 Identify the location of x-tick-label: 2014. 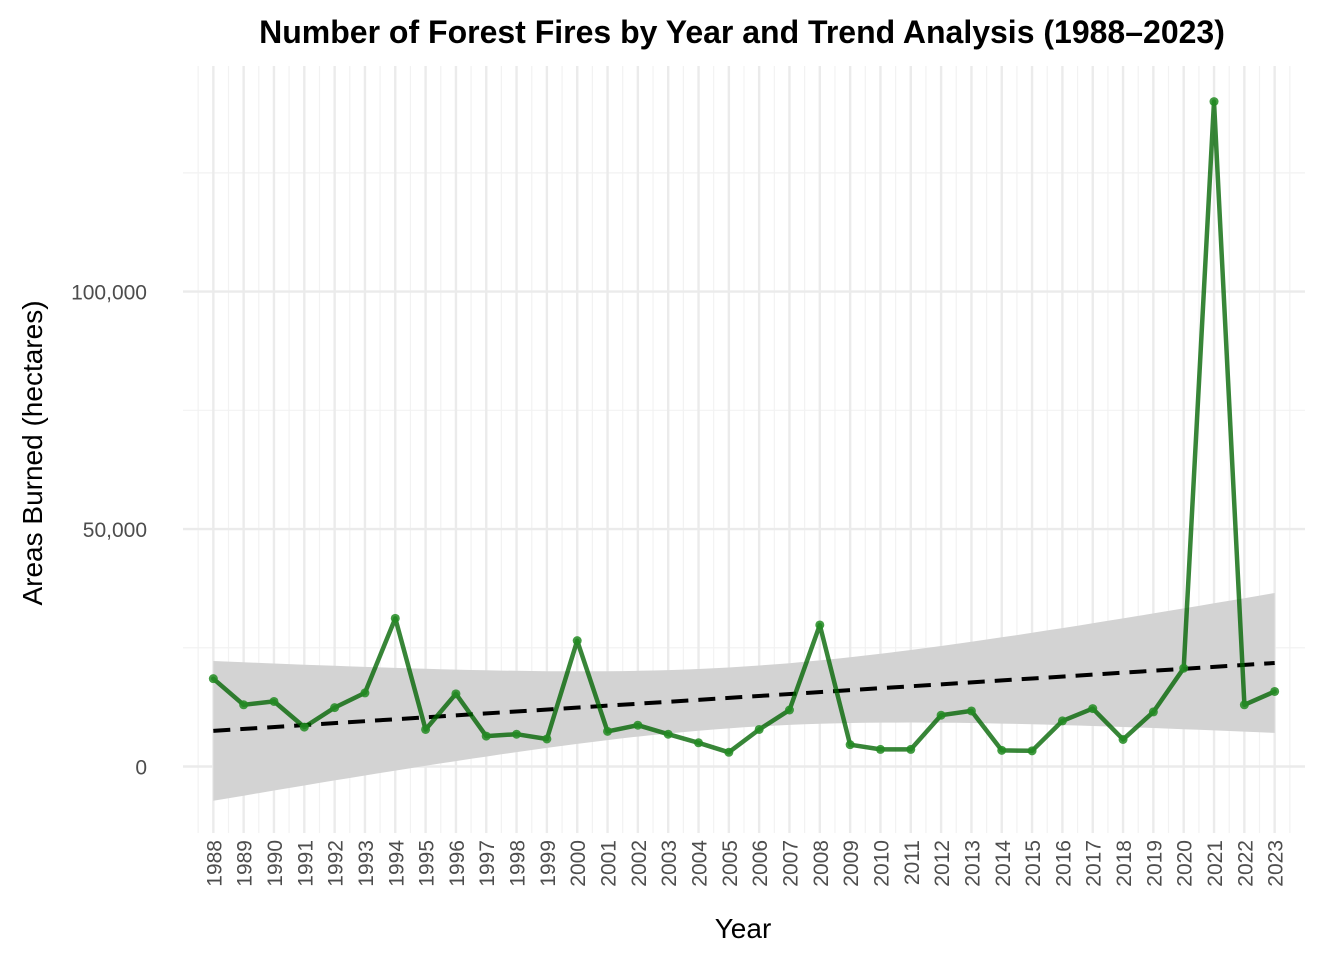
(1003, 863).